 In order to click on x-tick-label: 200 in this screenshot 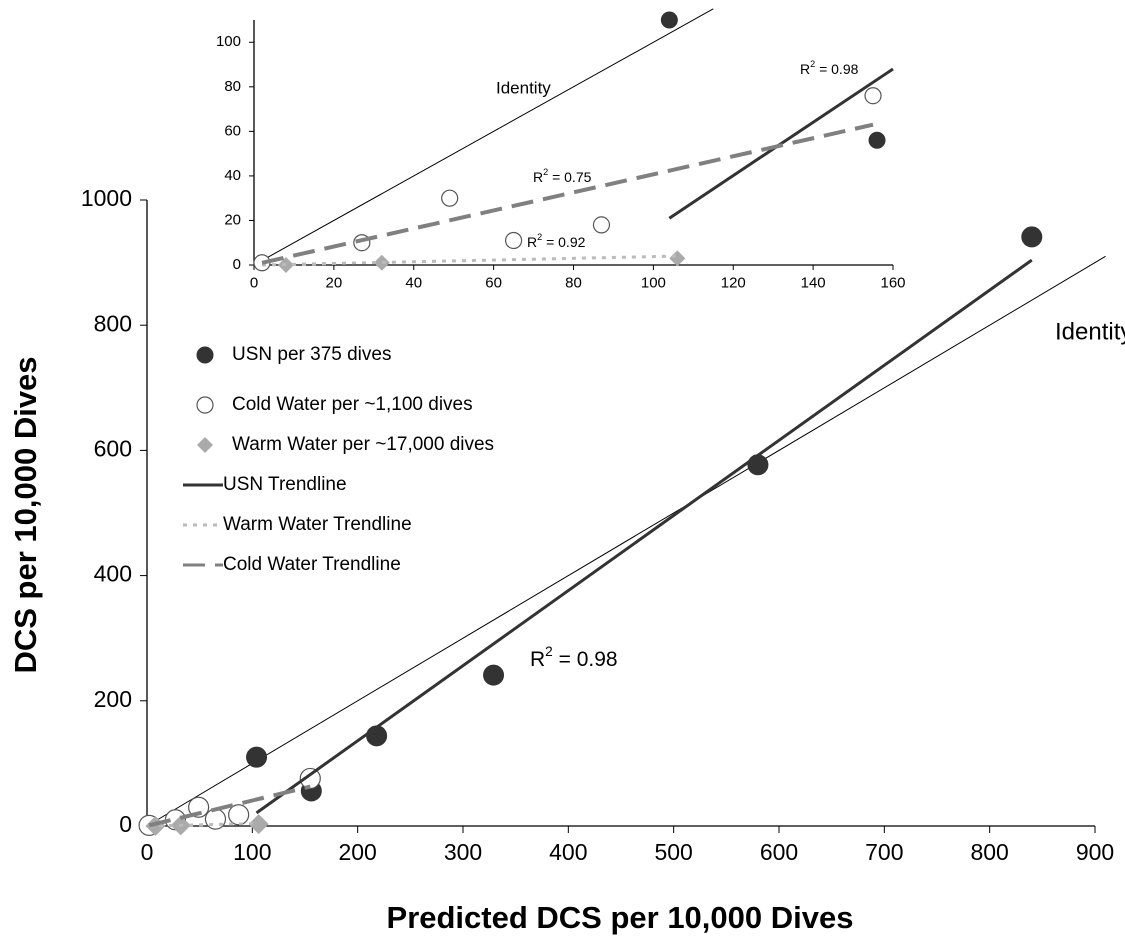, I will do `click(357, 852)`.